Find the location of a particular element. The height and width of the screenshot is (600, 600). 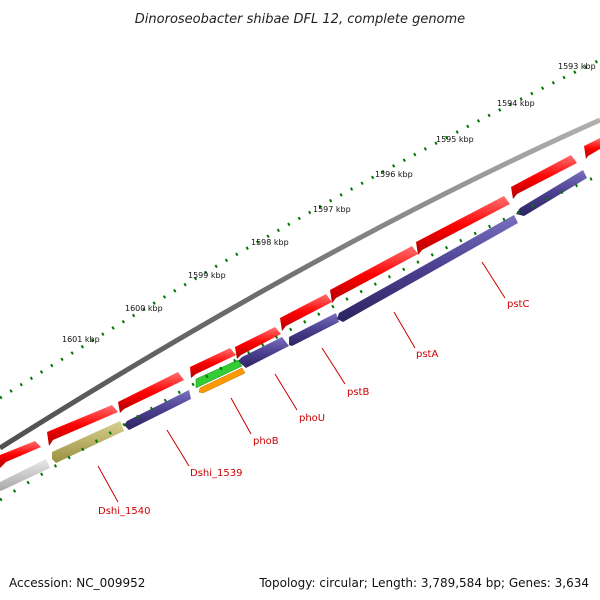

olive-feature is located at coordinates (88, 442).